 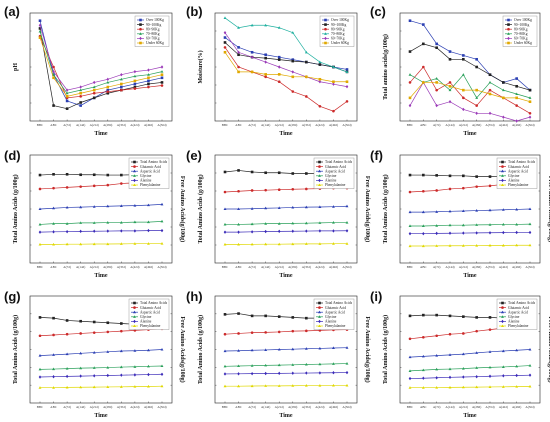 What do you see at coordinates (463, 267) in the screenshot?
I see `x-tick-label: A(21d)` at bounding box center [463, 267].